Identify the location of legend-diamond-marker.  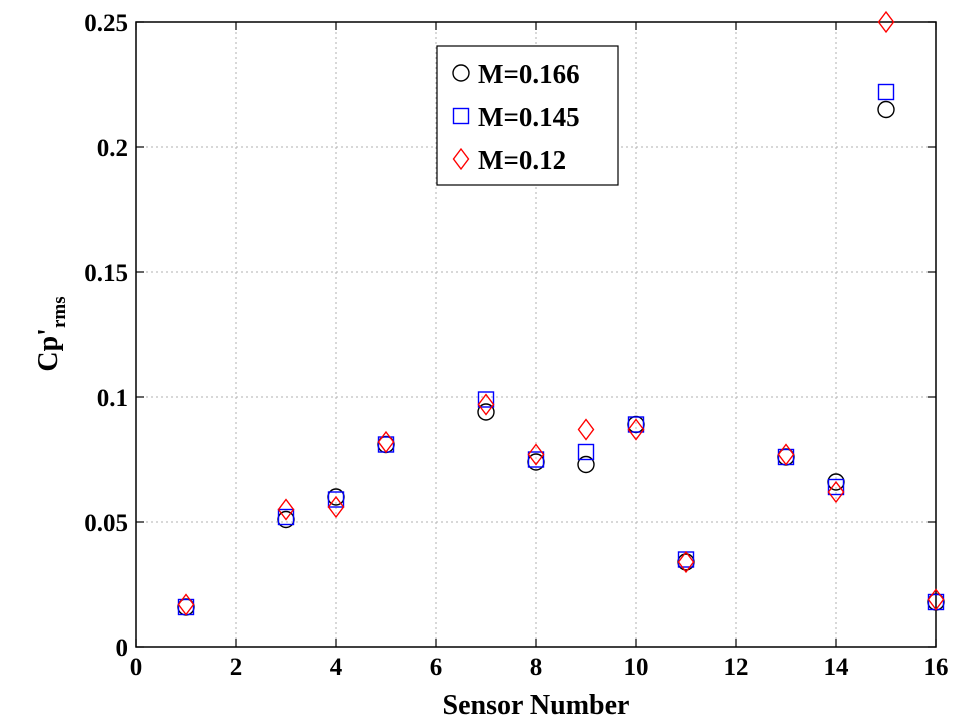
(461, 159).